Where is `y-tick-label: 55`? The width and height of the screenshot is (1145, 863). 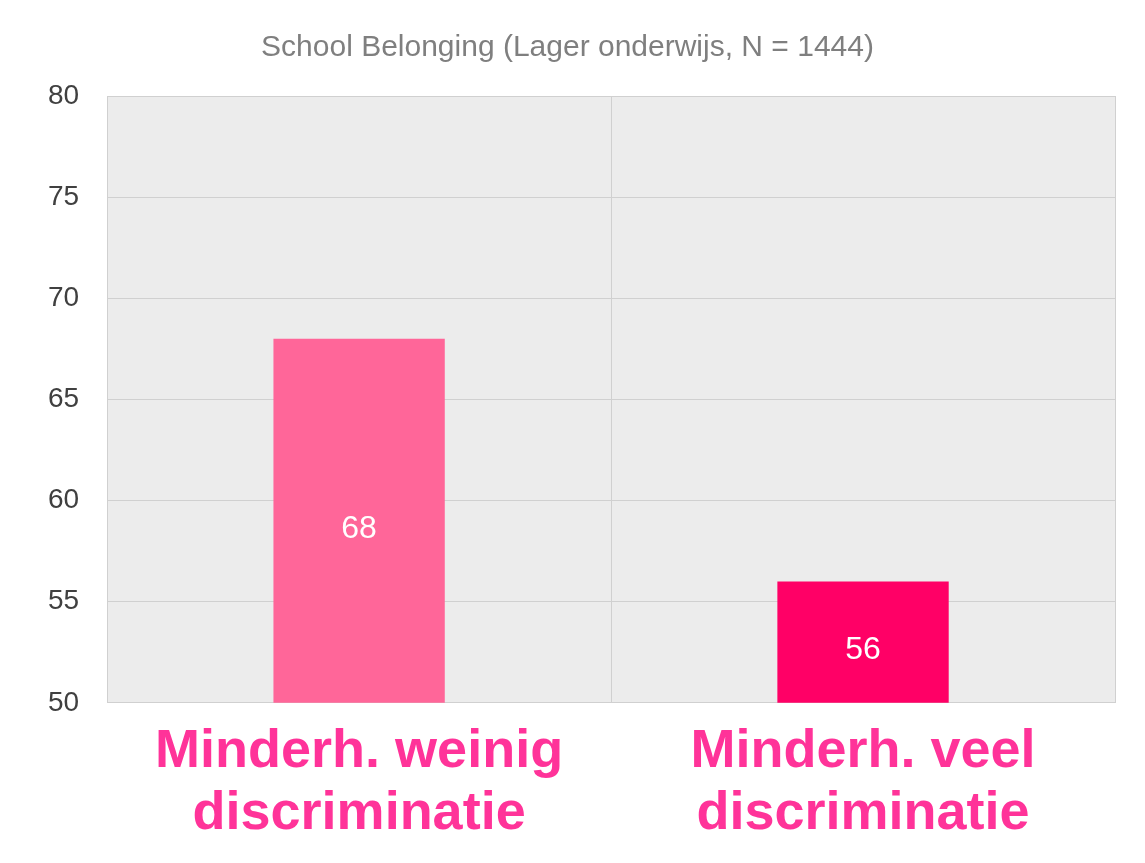 y-tick-label: 55 is located at coordinates (63, 600).